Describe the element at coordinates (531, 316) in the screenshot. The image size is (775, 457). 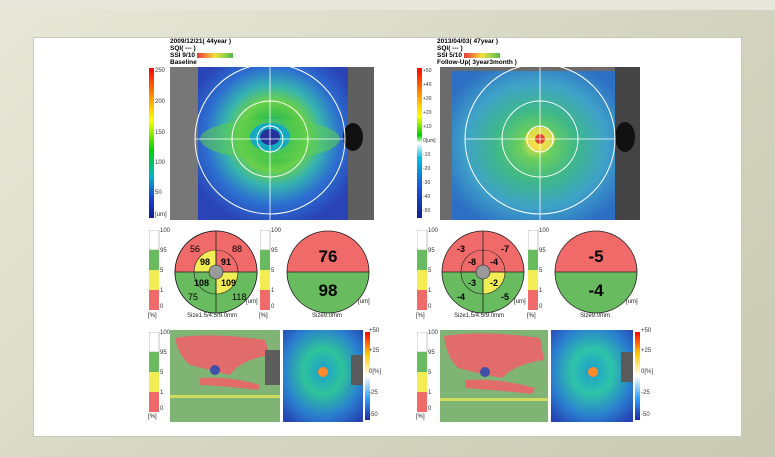
I see `right-pct-unit-2: [%]` at that location.